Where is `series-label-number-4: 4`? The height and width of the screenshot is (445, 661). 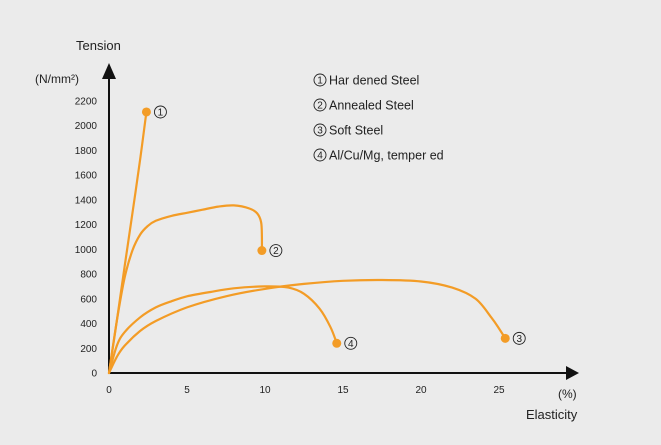 series-label-number-4: 4 is located at coordinates (351, 344).